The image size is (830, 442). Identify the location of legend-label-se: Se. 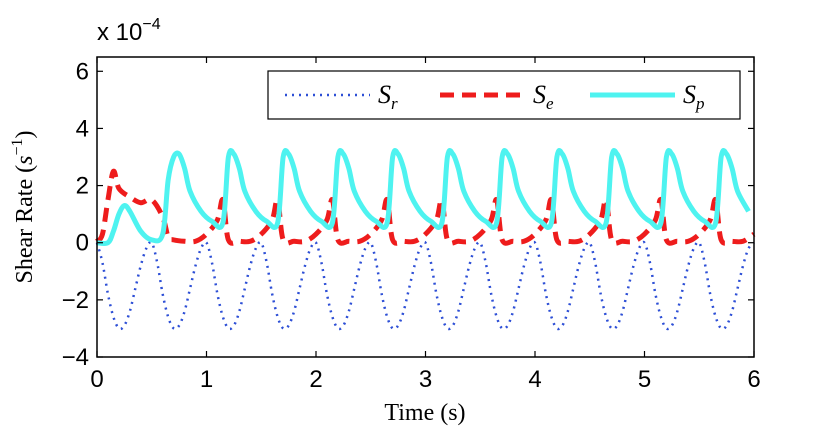
(543, 96).